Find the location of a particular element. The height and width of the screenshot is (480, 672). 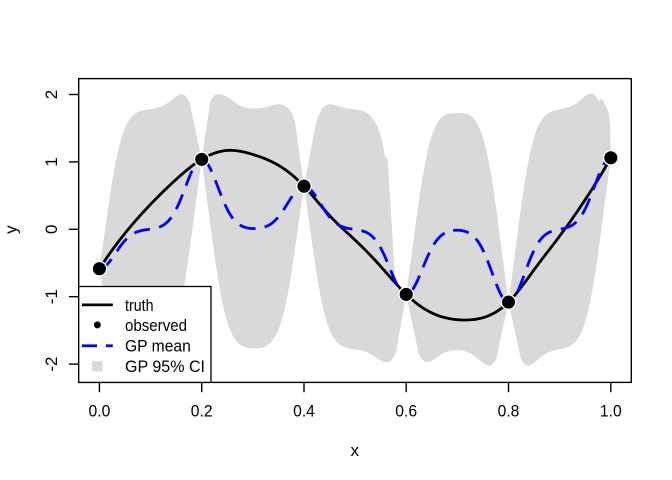

svg-text: 0.8 is located at coordinates (509, 411).